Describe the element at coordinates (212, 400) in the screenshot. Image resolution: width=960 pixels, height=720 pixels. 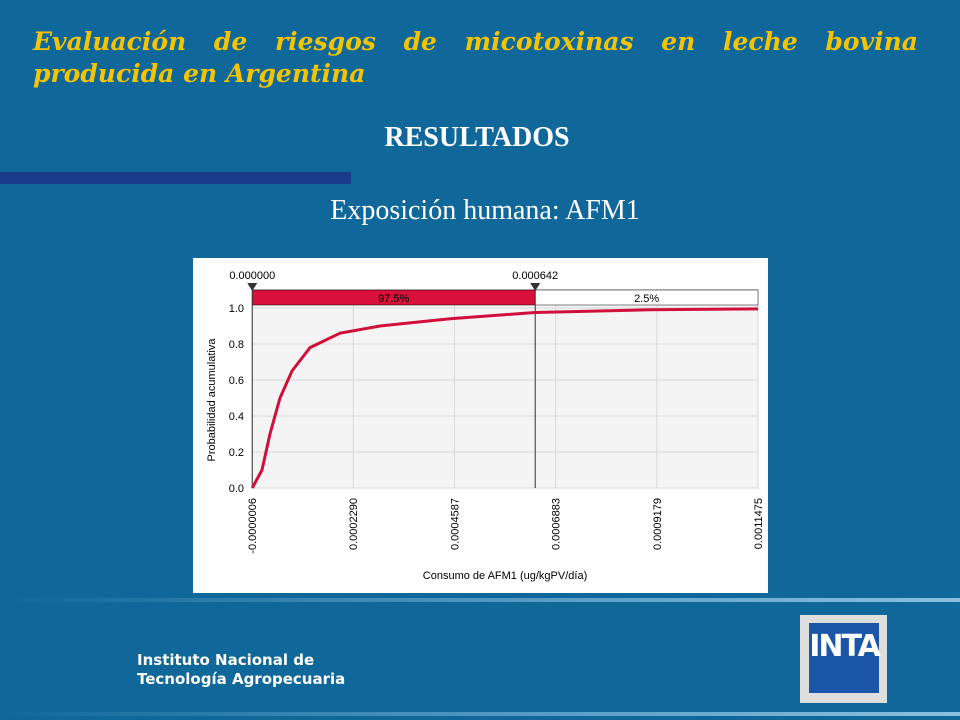
I see `y-axis-title: Probabilidad acumulativa` at that location.